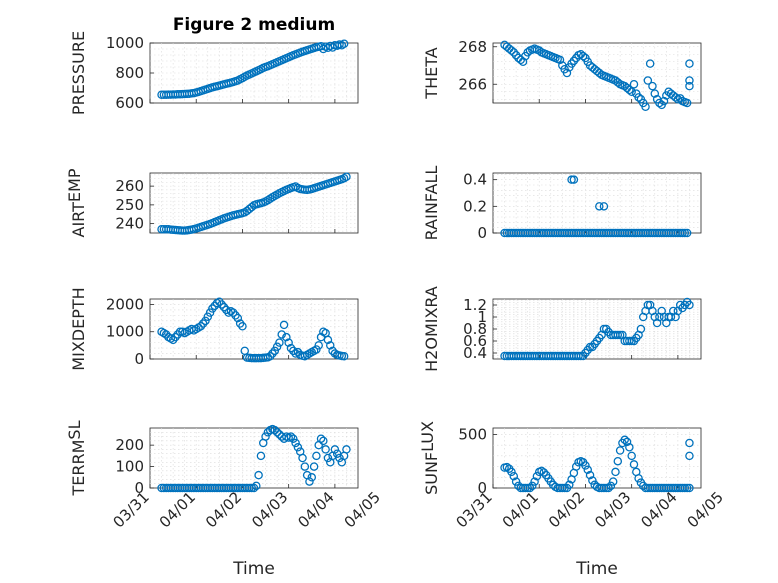 The image size is (778, 583). Describe the element at coordinates (431, 73) in the screenshot. I see `y-axis-label: THETA` at that location.